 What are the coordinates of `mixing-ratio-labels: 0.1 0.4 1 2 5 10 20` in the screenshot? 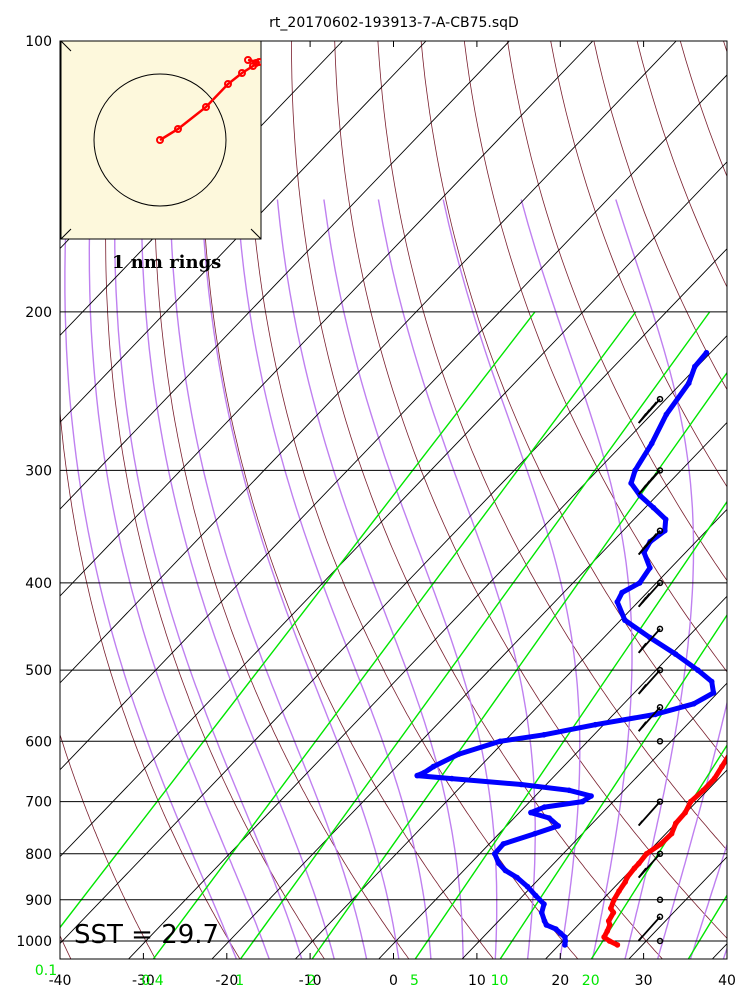 It's located at (317, 976).